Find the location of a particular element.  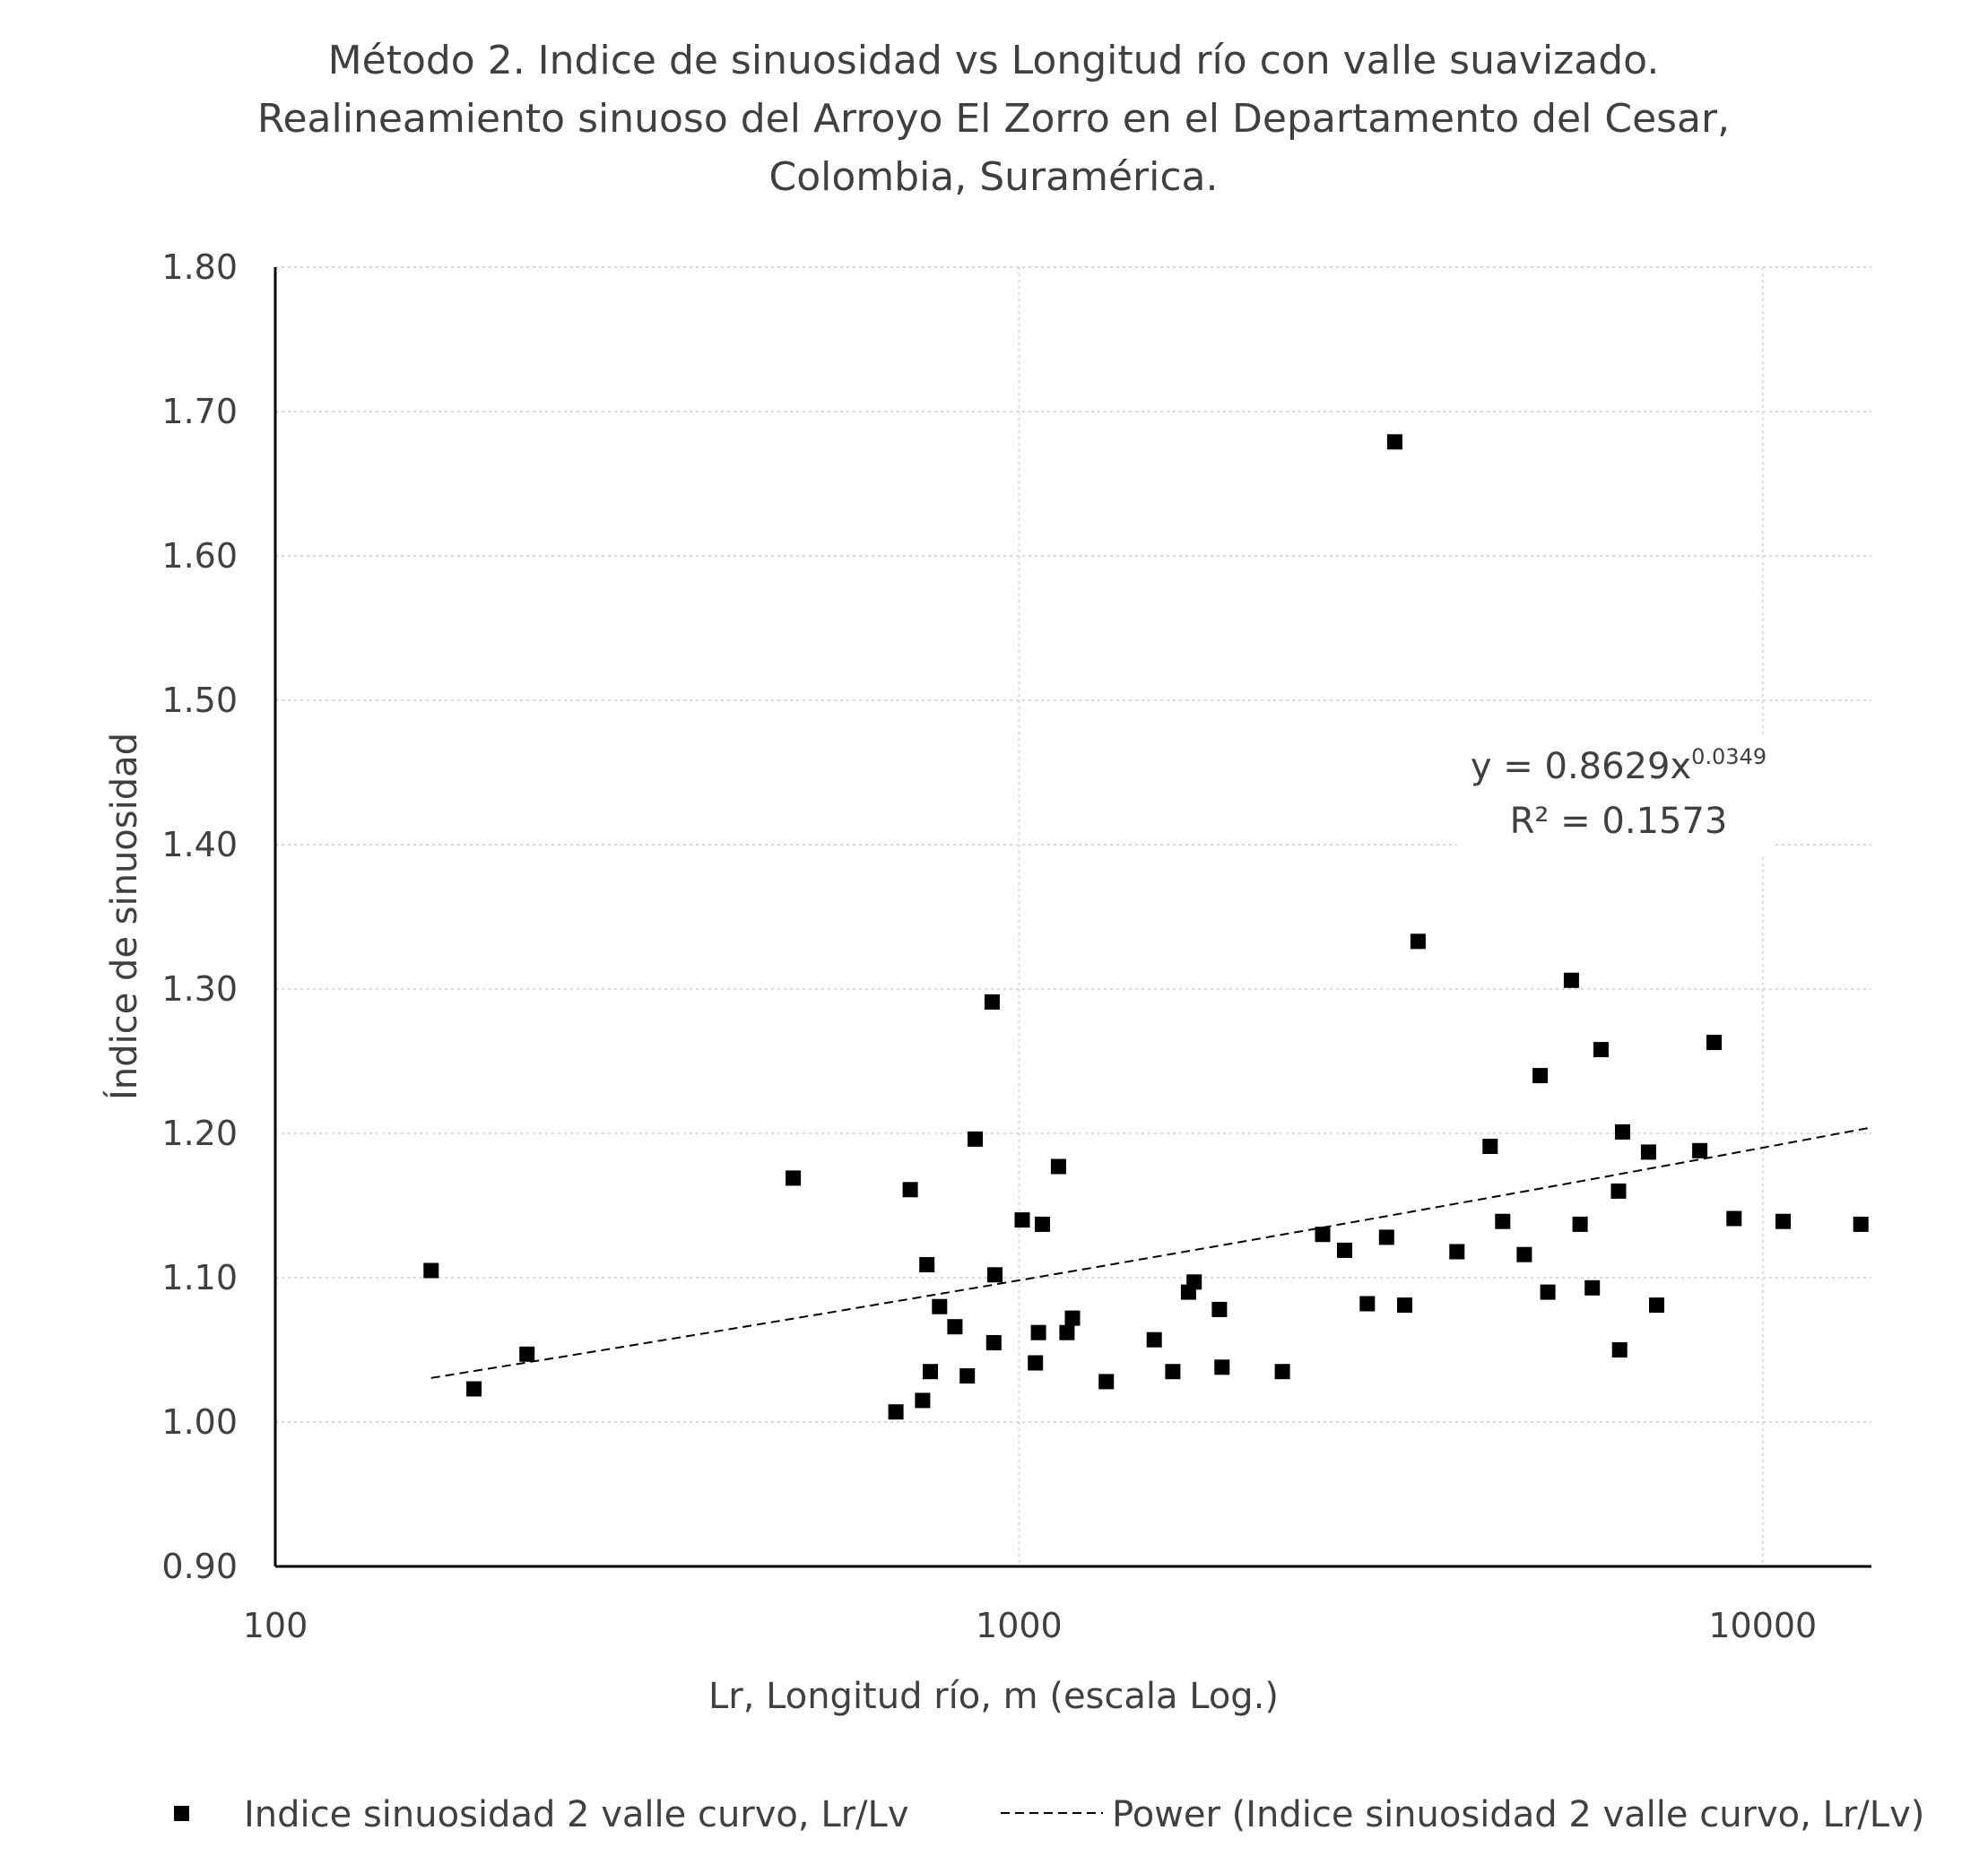

y-tick-label: 1.70 is located at coordinates (199, 412).